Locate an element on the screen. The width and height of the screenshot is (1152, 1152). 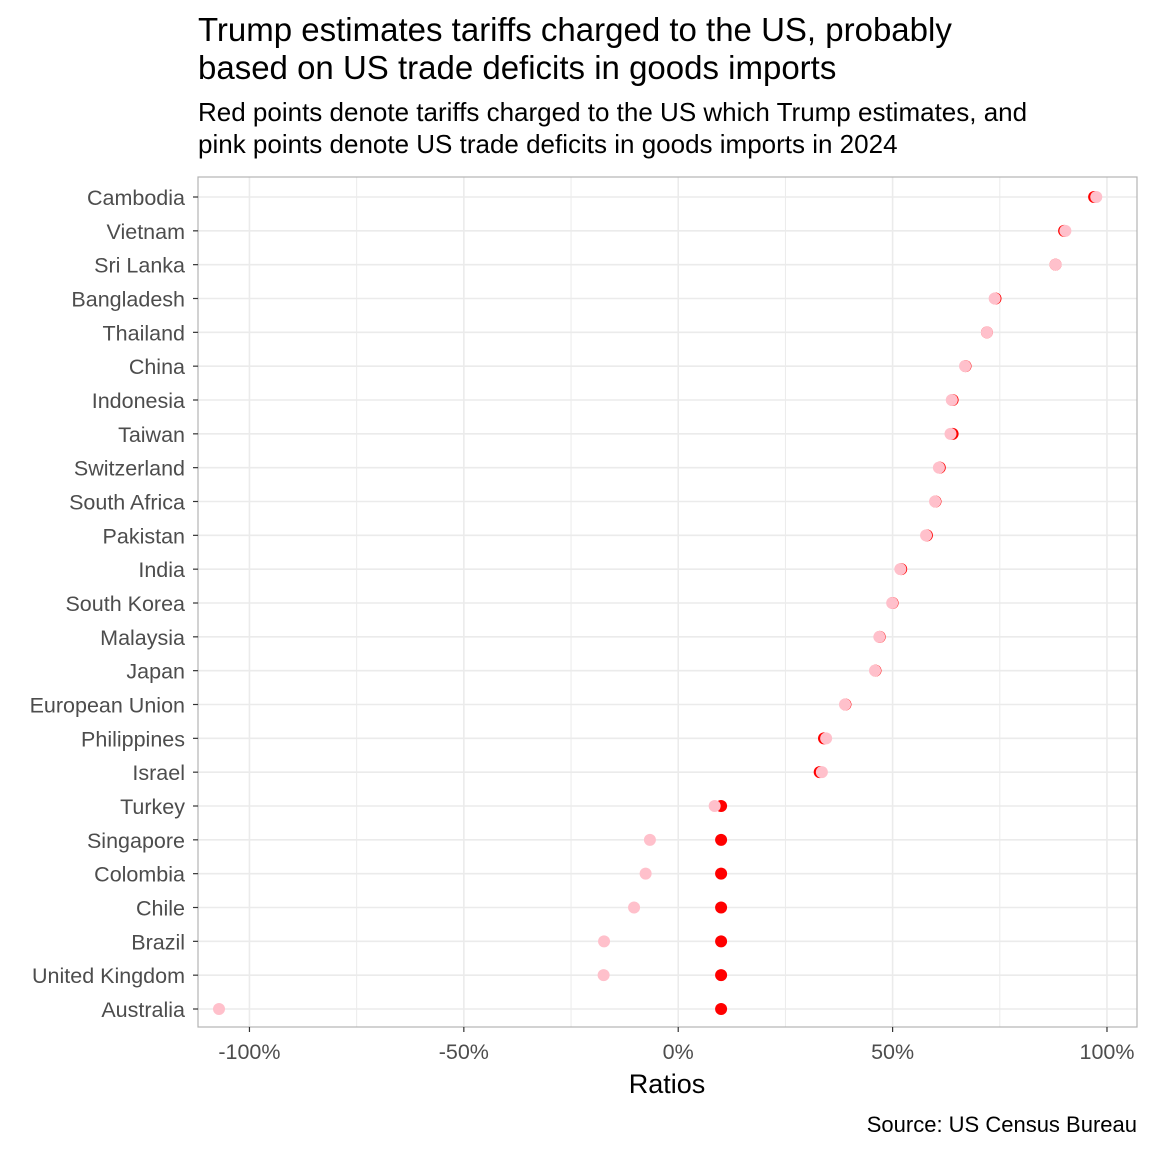
y-tick-label: Chile is located at coordinates (160, 909).